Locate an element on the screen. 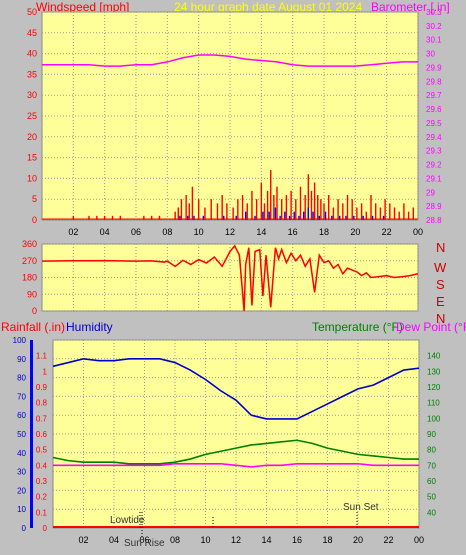 This screenshot has height=555, width=466. barometer-tick-label: 29.7 is located at coordinates (434, 95).